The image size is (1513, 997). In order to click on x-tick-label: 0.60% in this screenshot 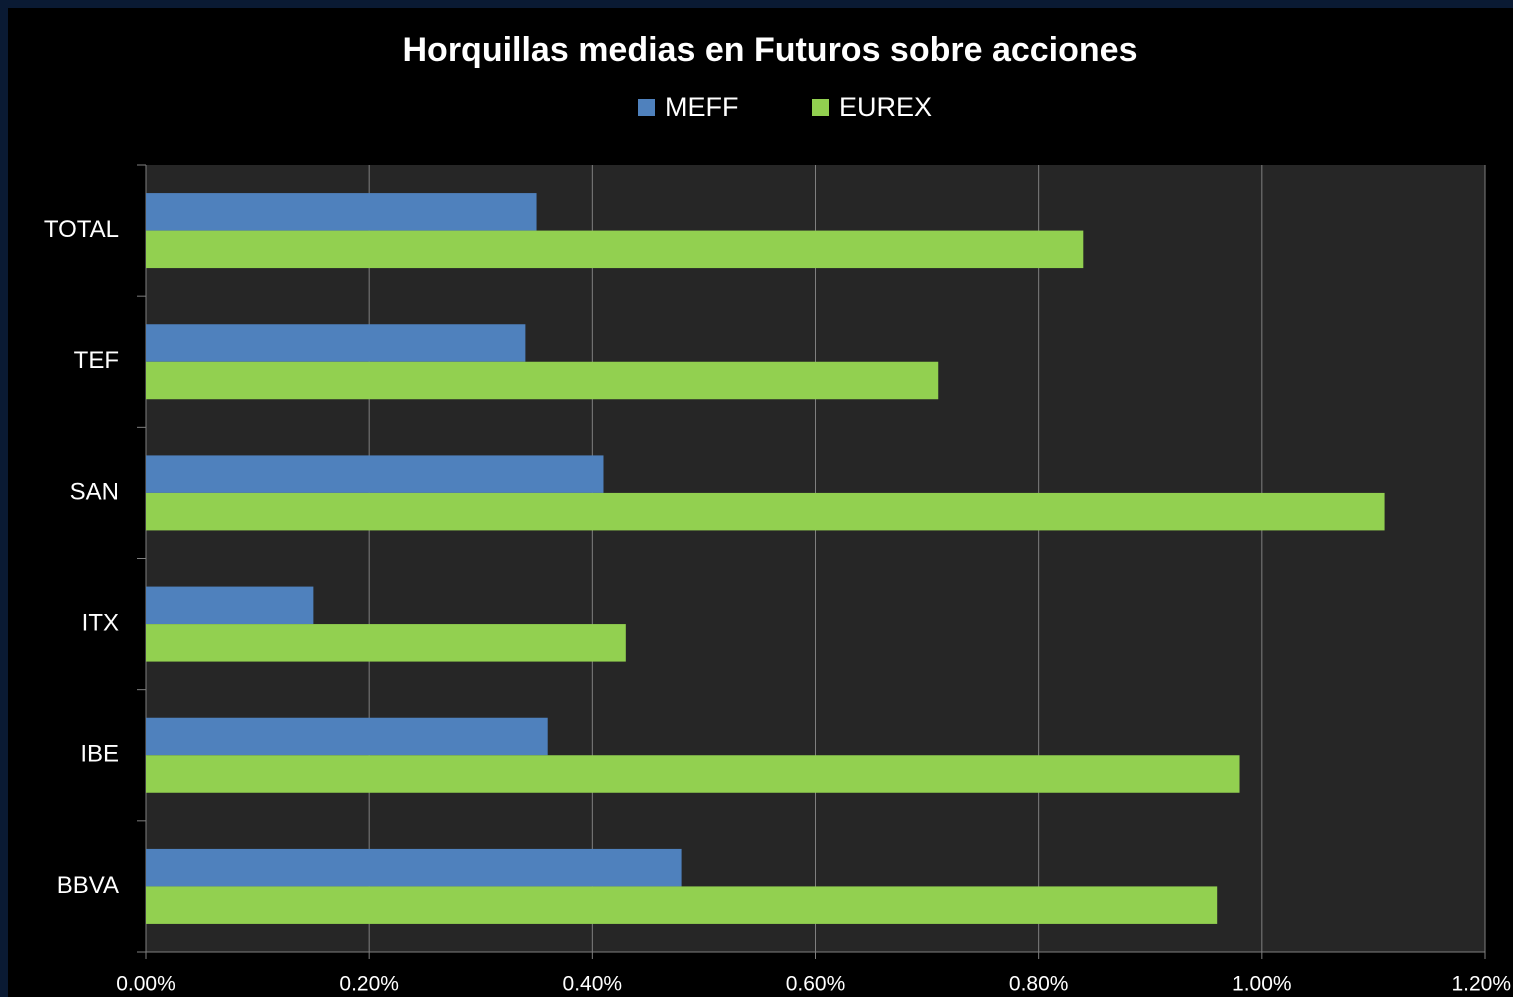, I will do `click(816, 984)`.